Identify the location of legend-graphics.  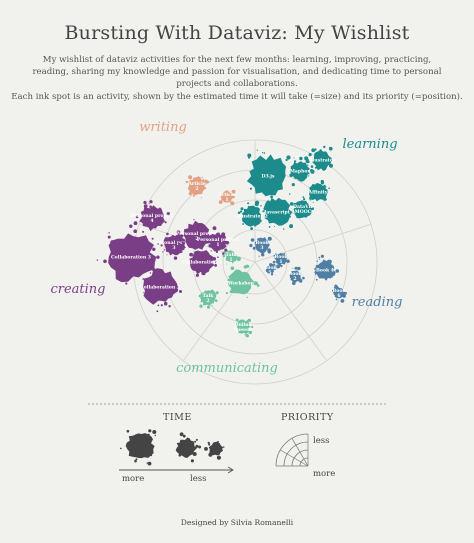
(214, 451).